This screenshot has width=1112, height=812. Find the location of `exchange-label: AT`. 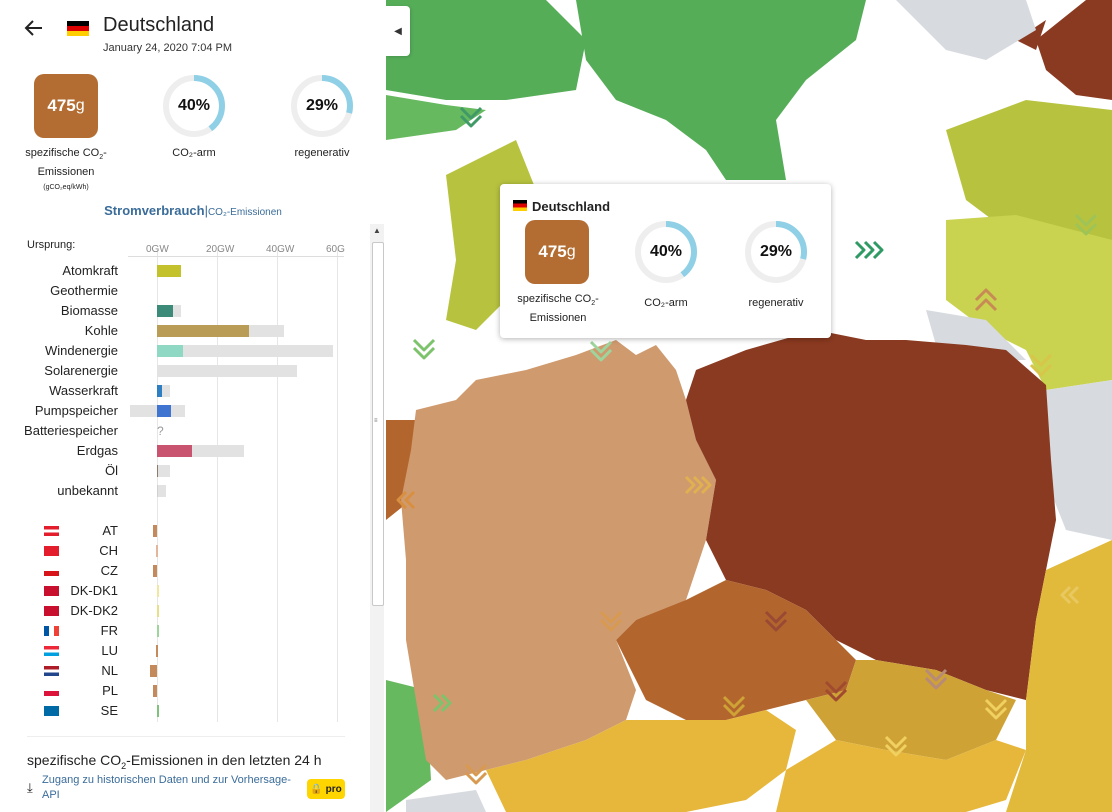

exchange-label: AT is located at coordinates (110, 530).